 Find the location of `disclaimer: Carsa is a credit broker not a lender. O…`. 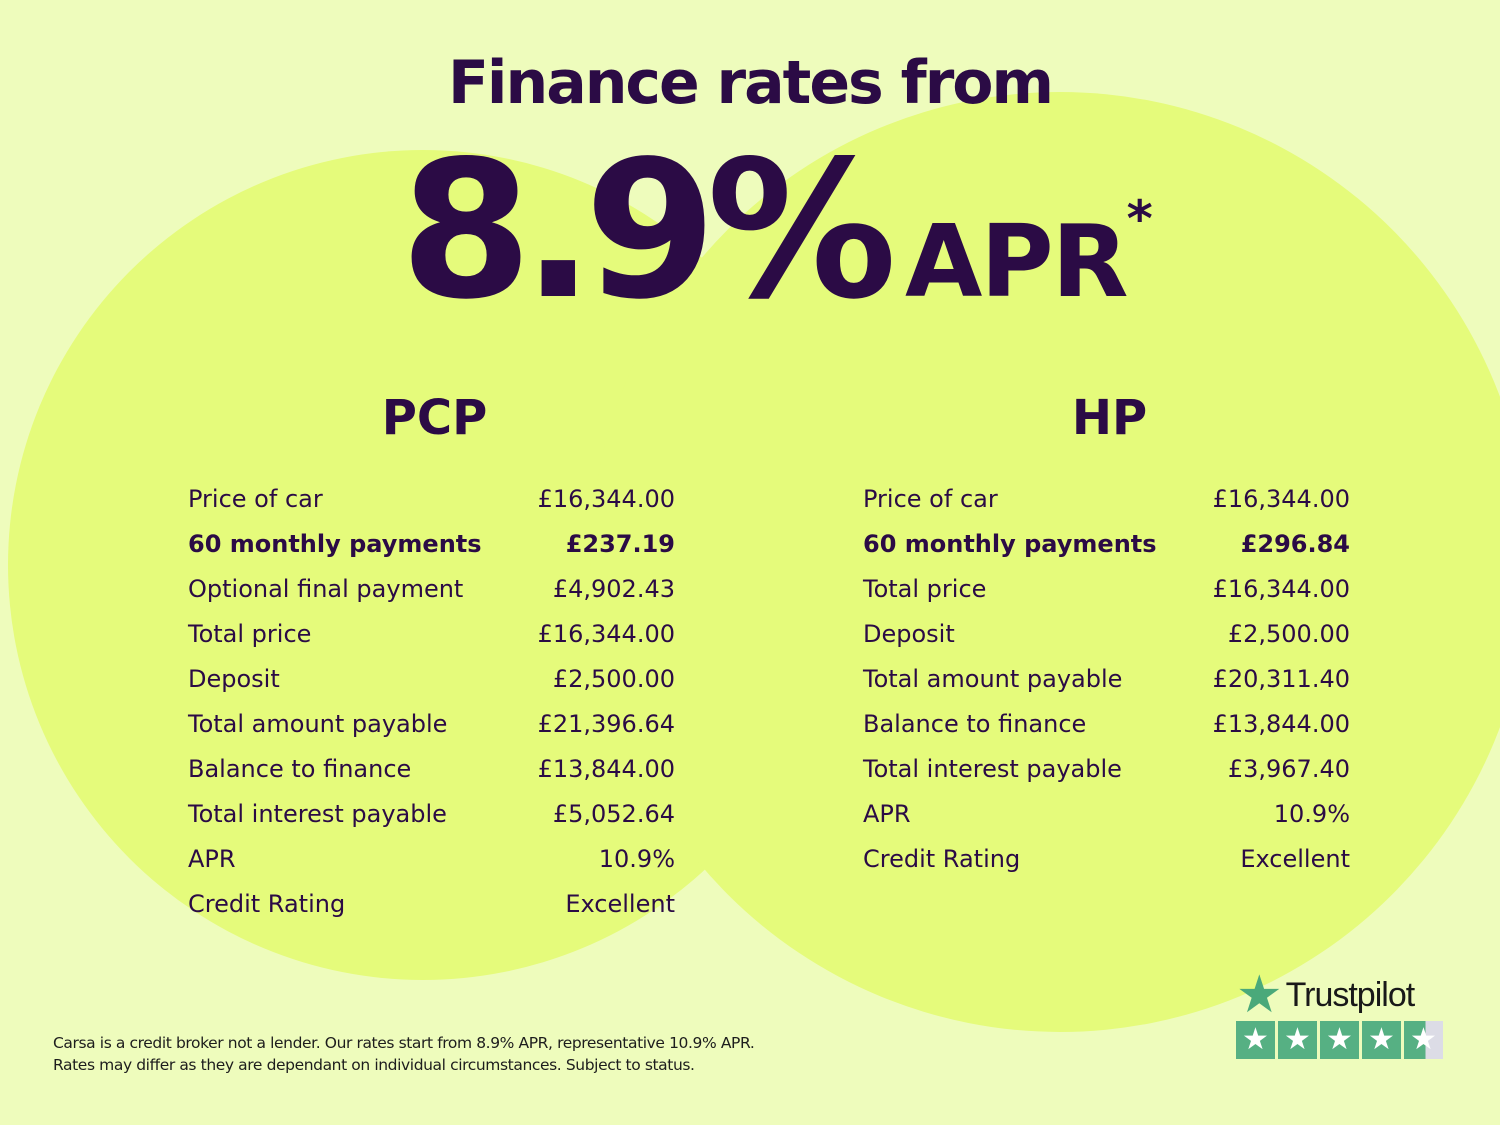

disclaimer: Carsa is a credit broker not a lender. O… is located at coordinates (404, 1054).